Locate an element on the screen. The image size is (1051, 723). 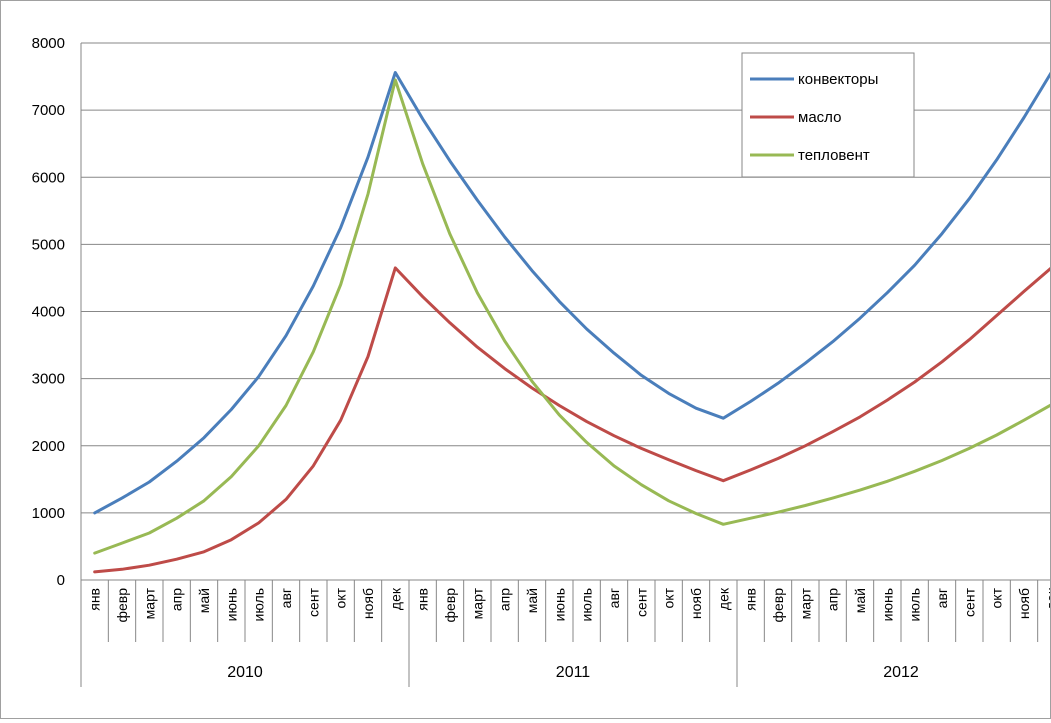
legend-label: конвекторы is located at coordinates (838, 79).